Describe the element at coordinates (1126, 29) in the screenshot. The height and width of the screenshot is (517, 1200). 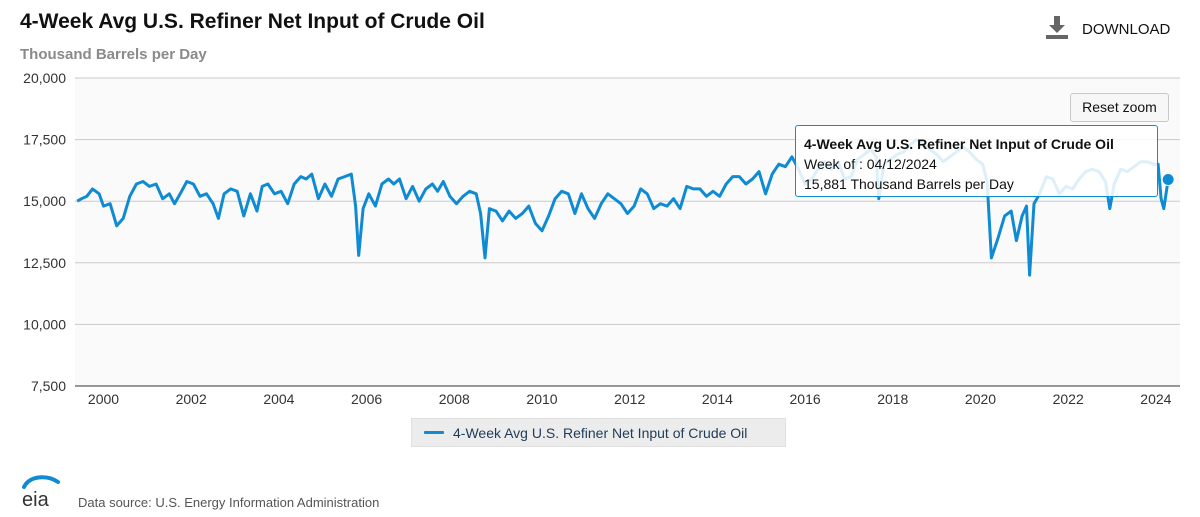
I see `download-label: DOWNLOAD` at that location.